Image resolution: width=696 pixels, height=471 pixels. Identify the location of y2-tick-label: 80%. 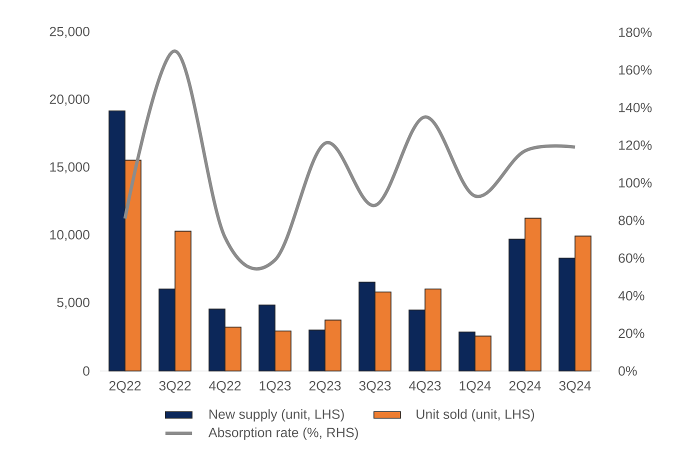
(631, 221).